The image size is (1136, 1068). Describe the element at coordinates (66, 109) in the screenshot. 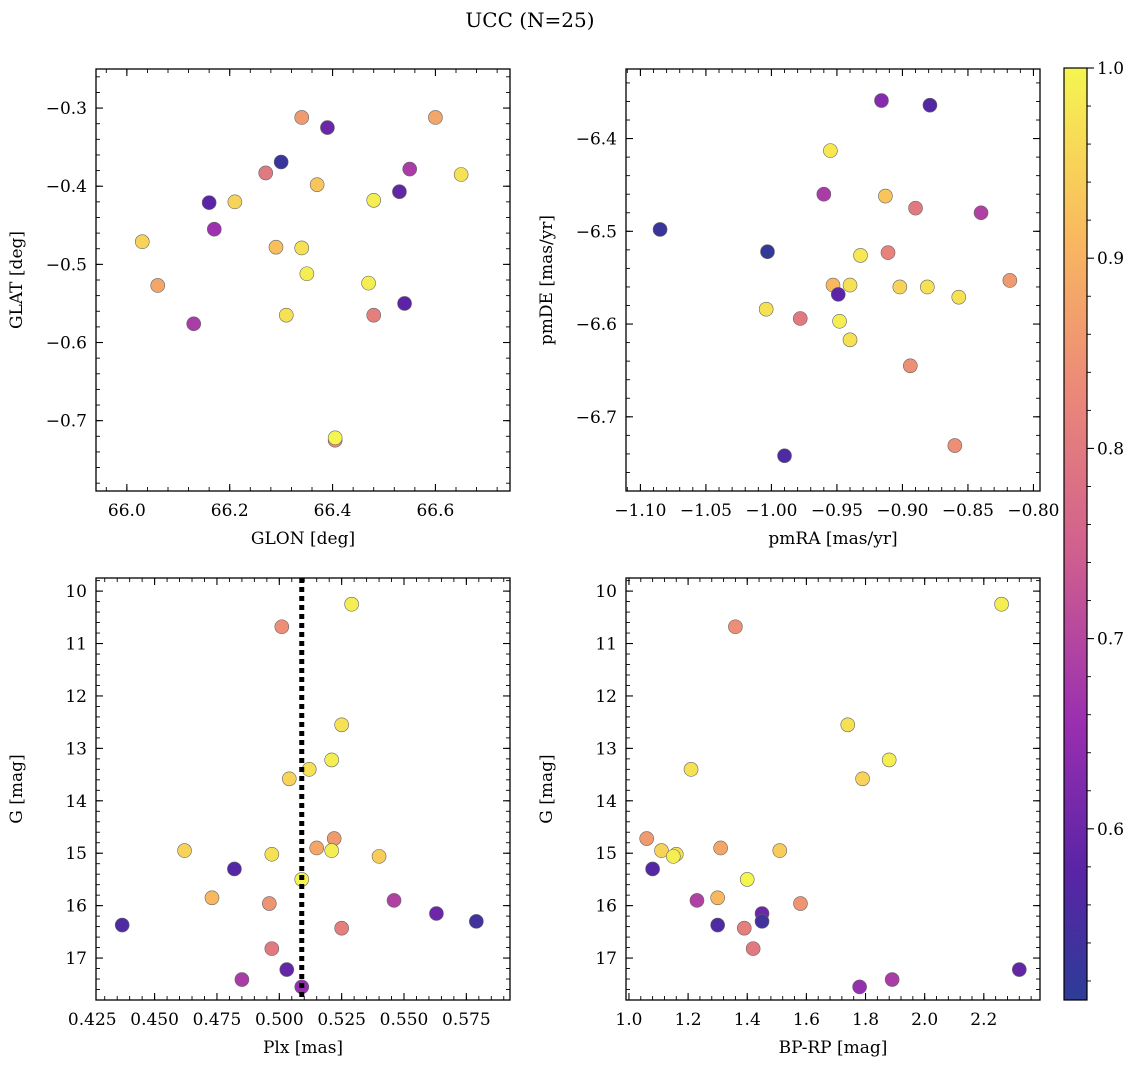

I see `y-tick-label: −0.3` at that location.